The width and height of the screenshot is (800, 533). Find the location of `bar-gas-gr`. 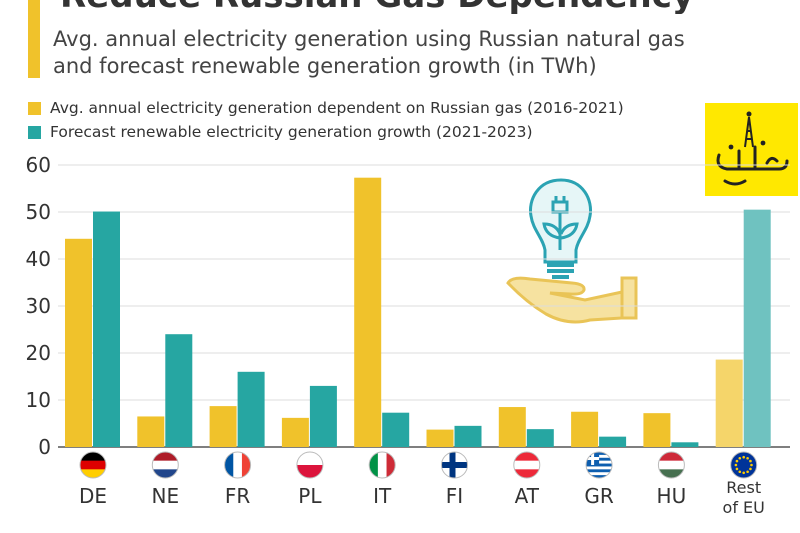

bar-gas-gr is located at coordinates (585, 429).